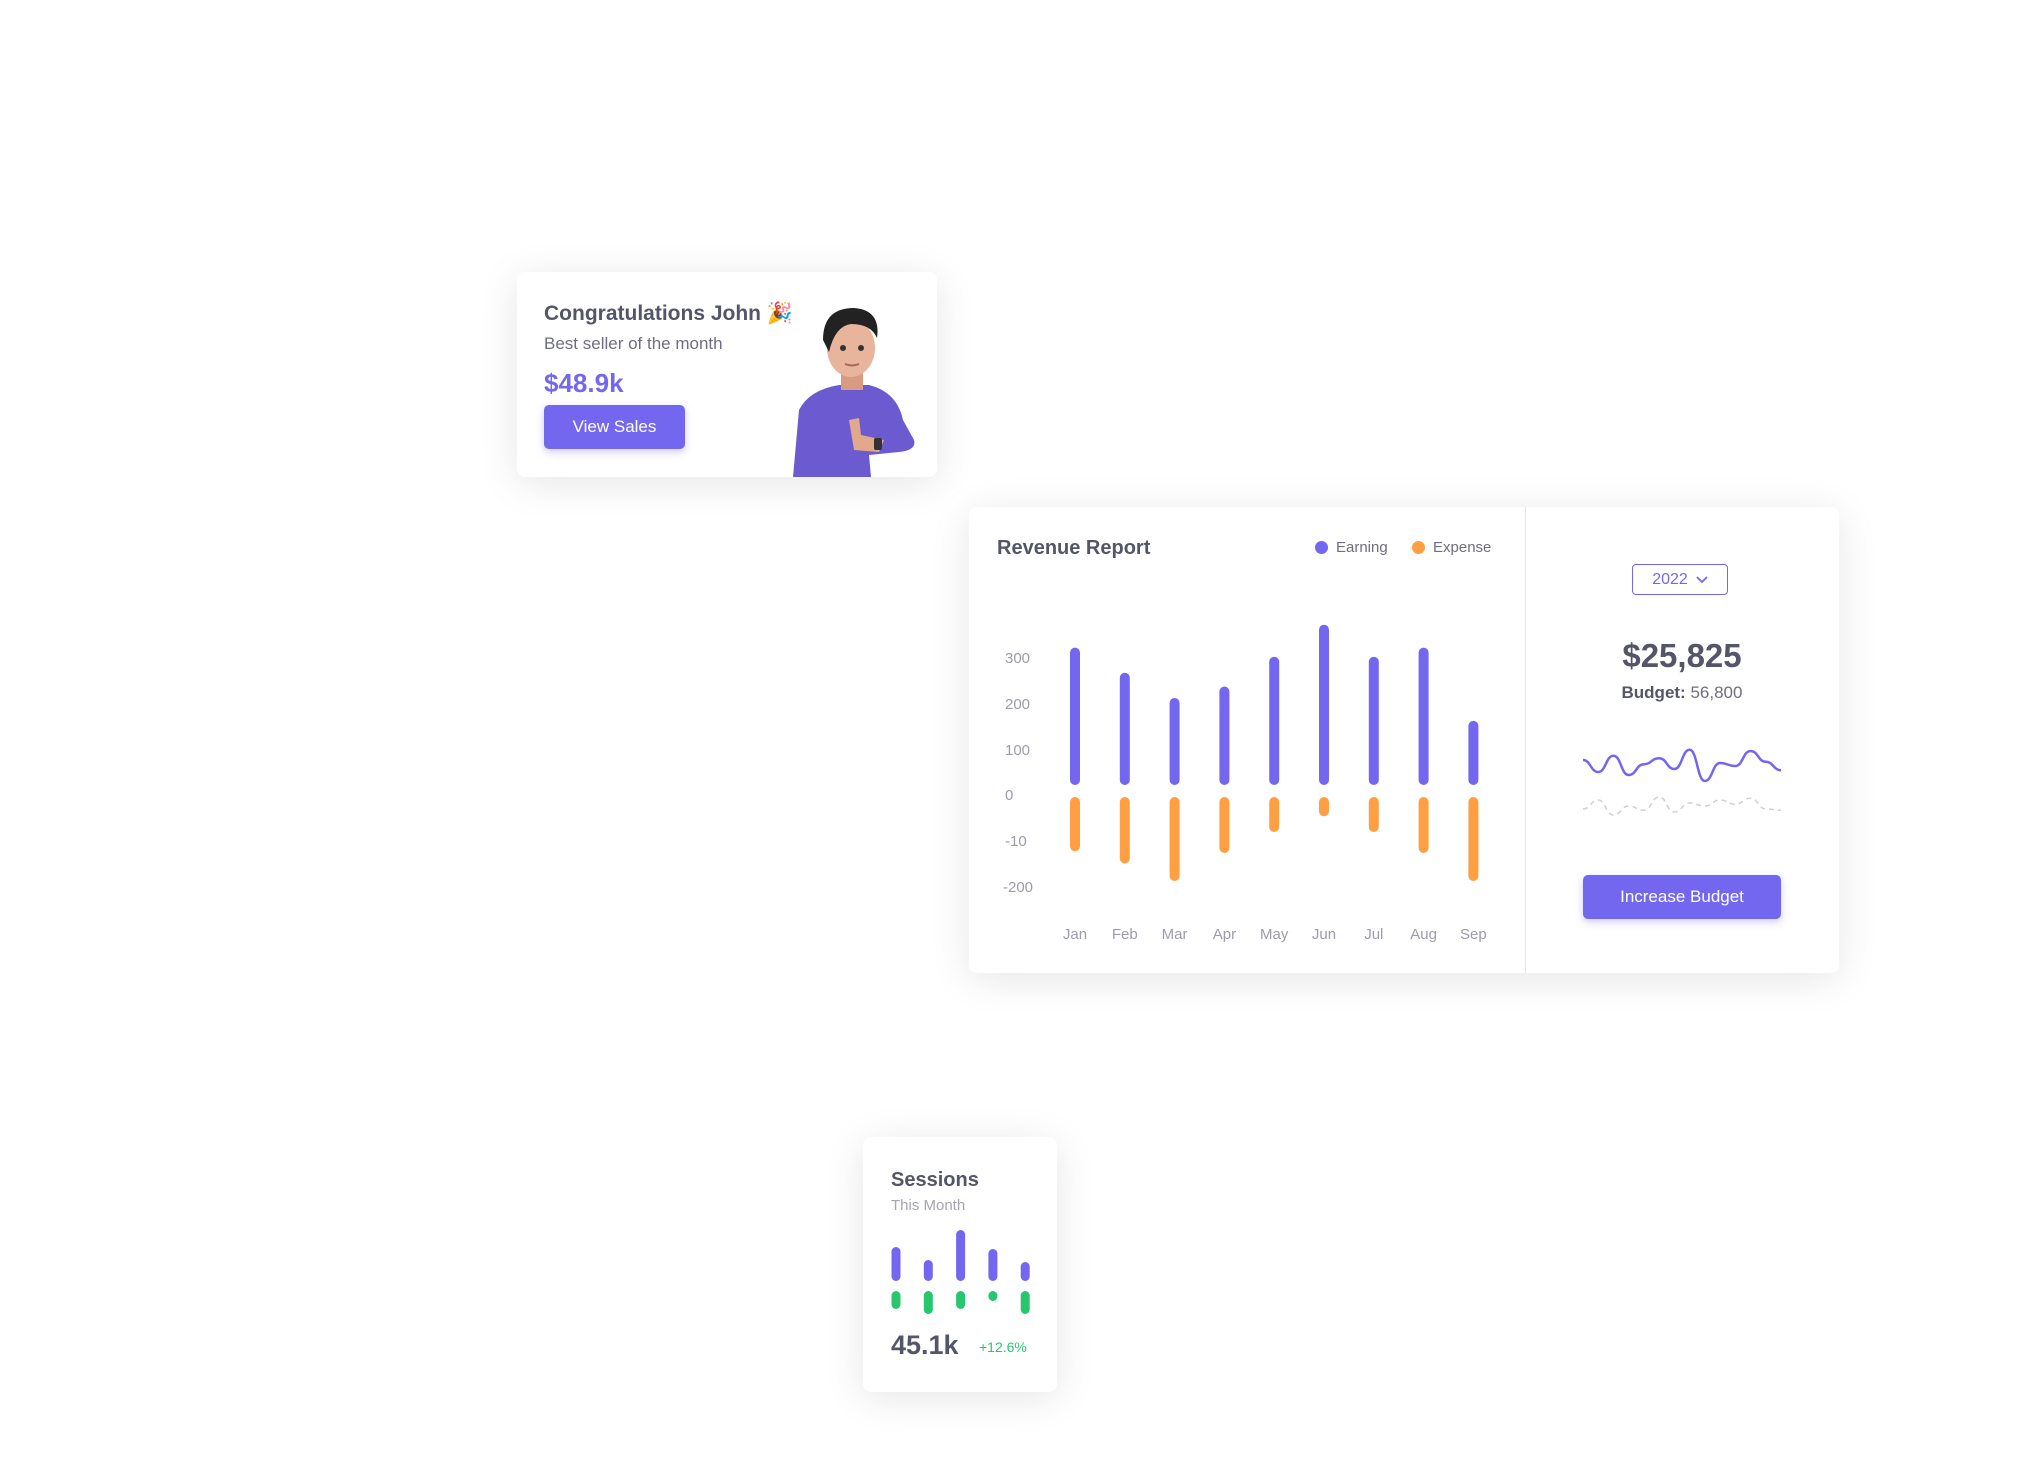 This screenshot has height=1483, width=2041. I want to click on sessions-title: Sessions, so click(935, 1180).